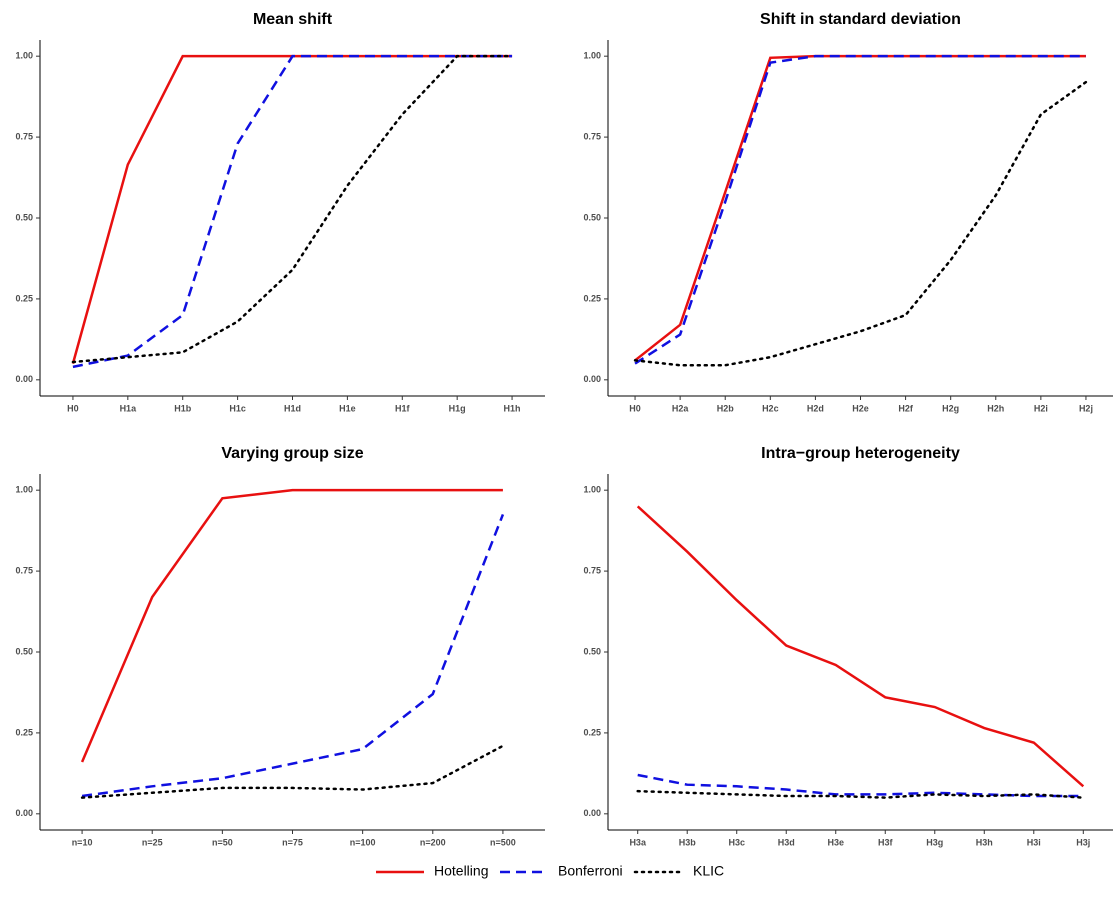 This screenshot has height=904, width=1116. What do you see at coordinates (292, 453) in the screenshot?
I see `panel-title: Varying group size` at bounding box center [292, 453].